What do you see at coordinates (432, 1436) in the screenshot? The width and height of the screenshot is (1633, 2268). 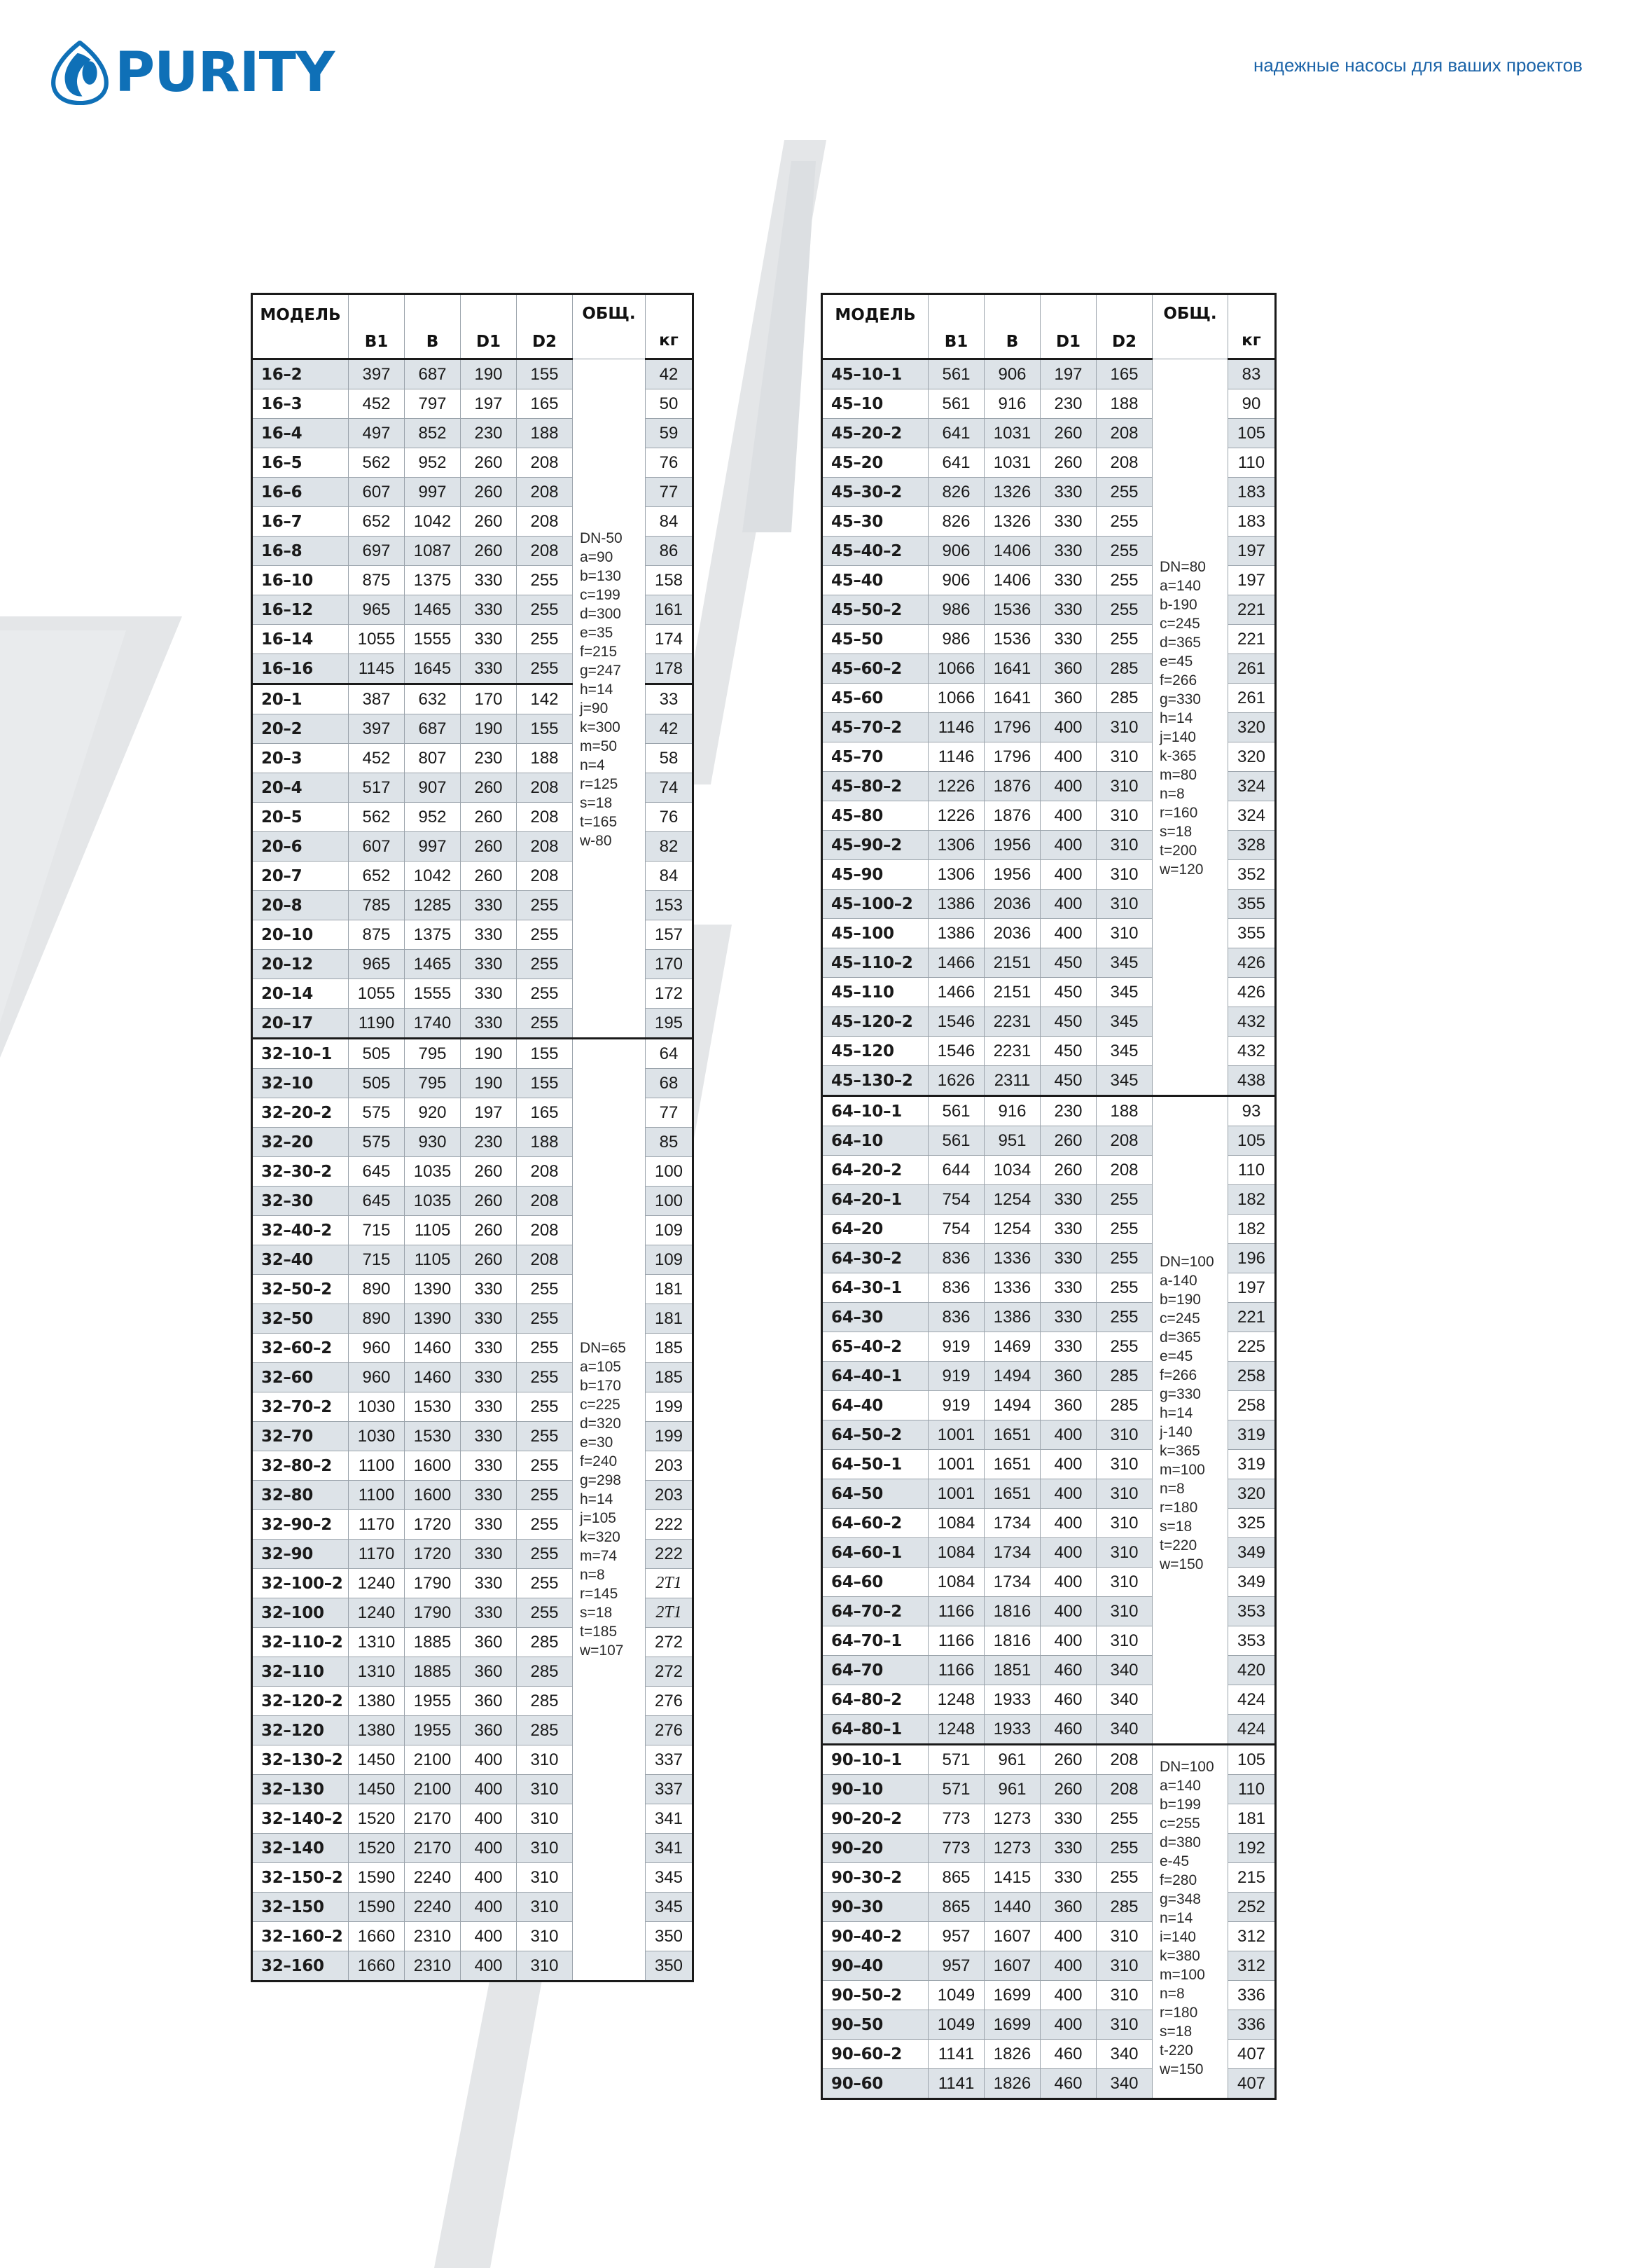 I see `cell-b: 1530` at bounding box center [432, 1436].